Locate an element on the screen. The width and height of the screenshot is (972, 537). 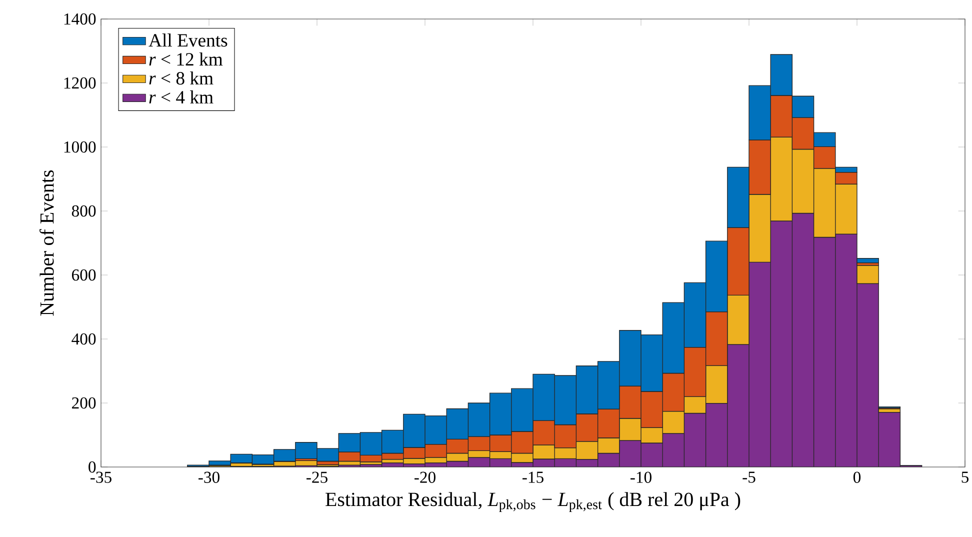
legend-label: r < 12 km is located at coordinates (186, 59).